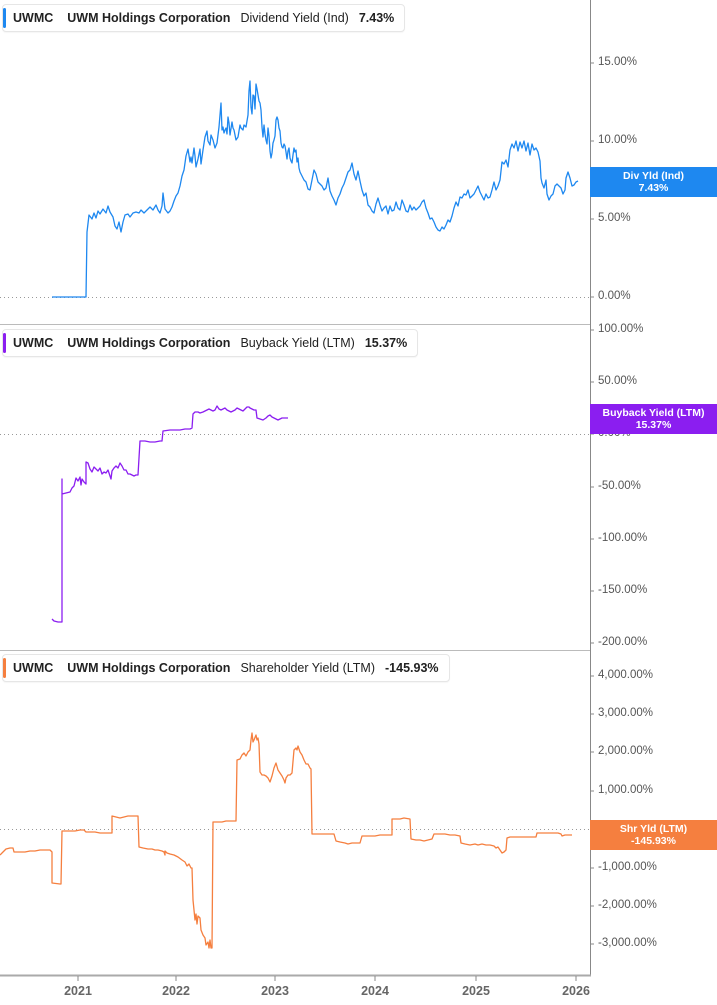 The height and width of the screenshot is (1005, 717). Describe the element at coordinates (576, 991) in the screenshot. I see `x-tick-label: 2026` at that location.